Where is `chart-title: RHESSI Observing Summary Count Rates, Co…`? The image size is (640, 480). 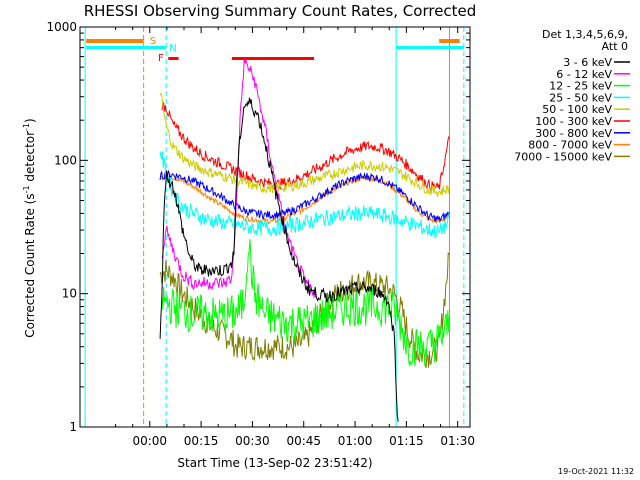 chart-title: RHESSI Observing Summary Count Rates, Co… is located at coordinates (280, 11).